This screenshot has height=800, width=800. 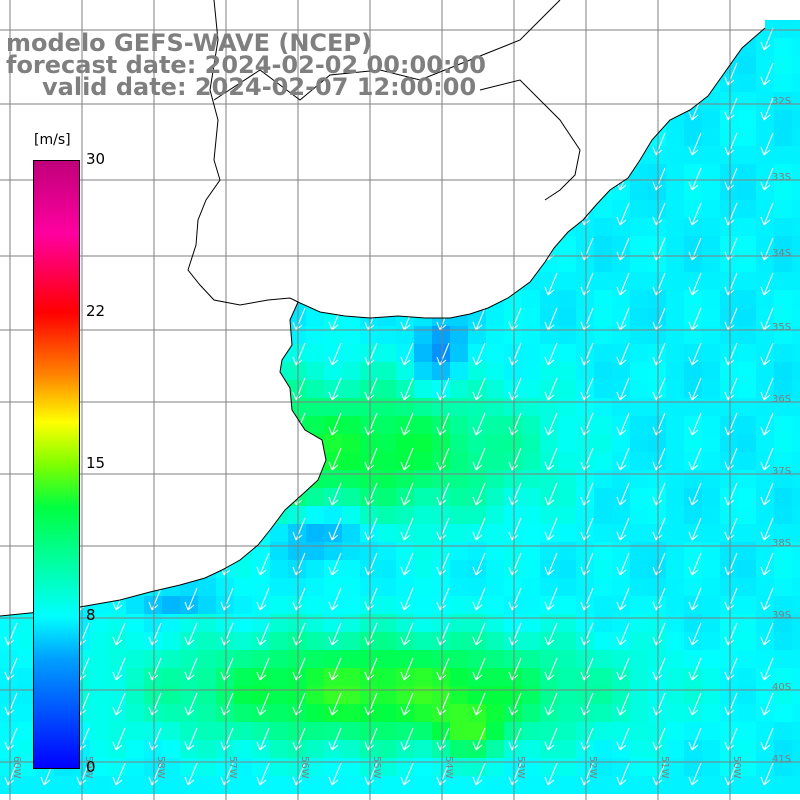 What do you see at coordinates (96, 159) in the screenshot?
I see `colorbar-tick-label: 30` at bounding box center [96, 159].